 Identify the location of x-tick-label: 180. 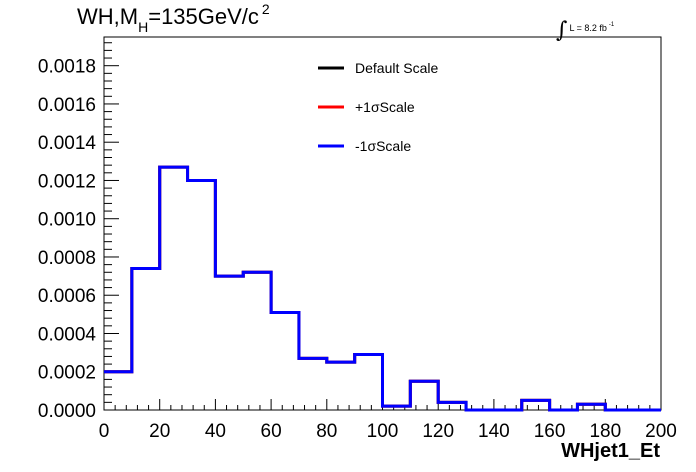
(605, 431).